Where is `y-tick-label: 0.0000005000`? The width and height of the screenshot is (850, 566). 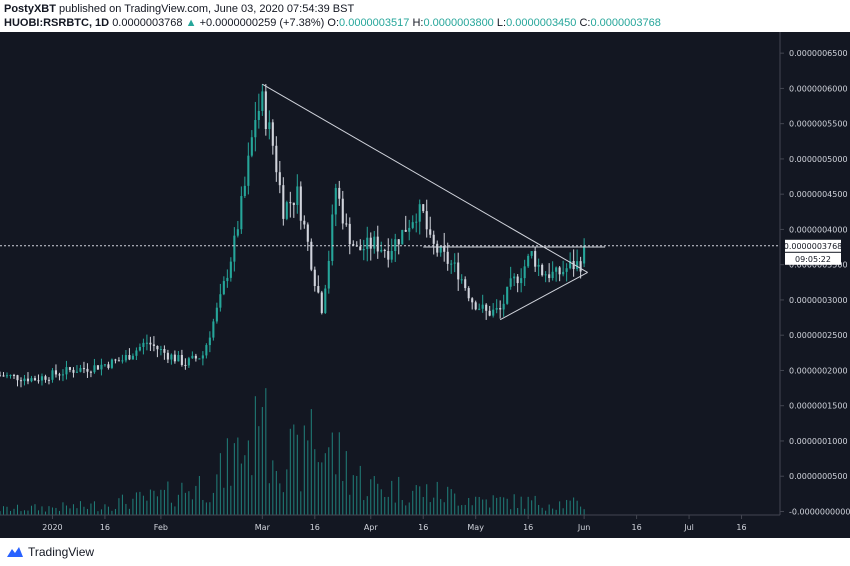 y-tick-label: 0.0000005000 is located at coordinates (818, 159).